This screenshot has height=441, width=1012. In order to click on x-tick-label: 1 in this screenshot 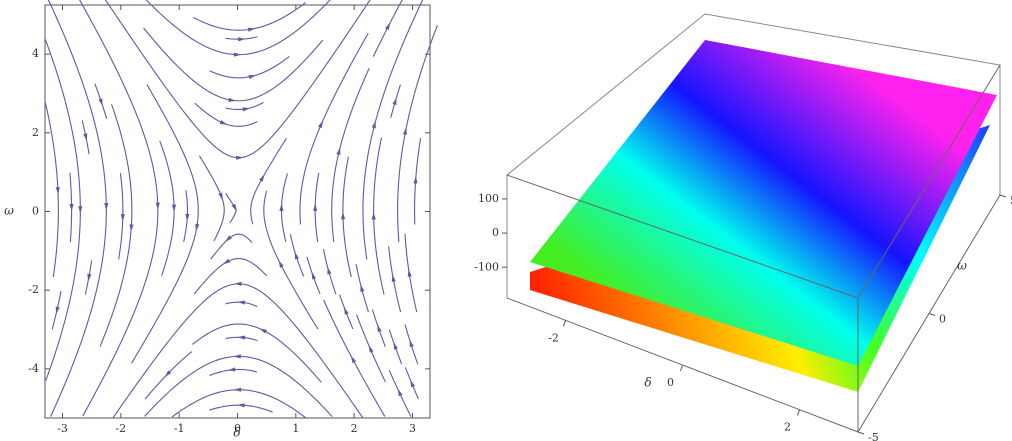, I will do `click(295, 428)`.